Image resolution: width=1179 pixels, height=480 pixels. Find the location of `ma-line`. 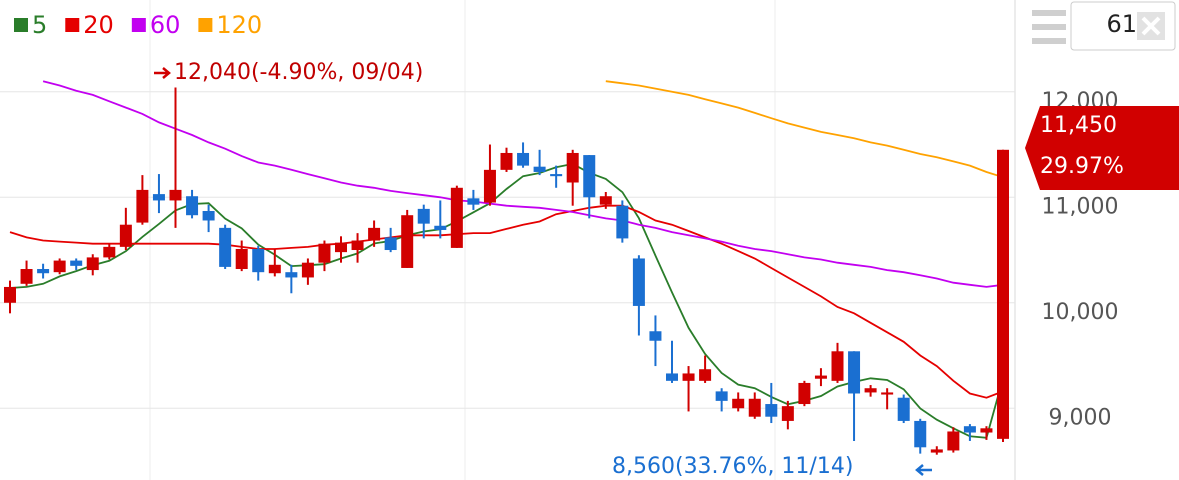

ma-line is located at coordinates (804, 129).